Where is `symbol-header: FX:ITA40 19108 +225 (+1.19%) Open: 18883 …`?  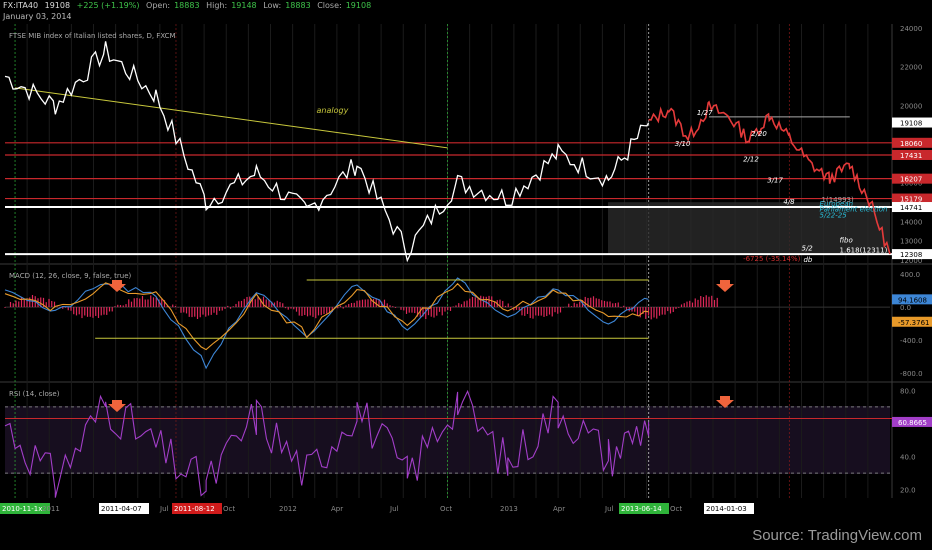
symbol-header: FX:ITA40 19108 +225 (+1.19%) Open: 18883 … is located at coordinates (189, 5).